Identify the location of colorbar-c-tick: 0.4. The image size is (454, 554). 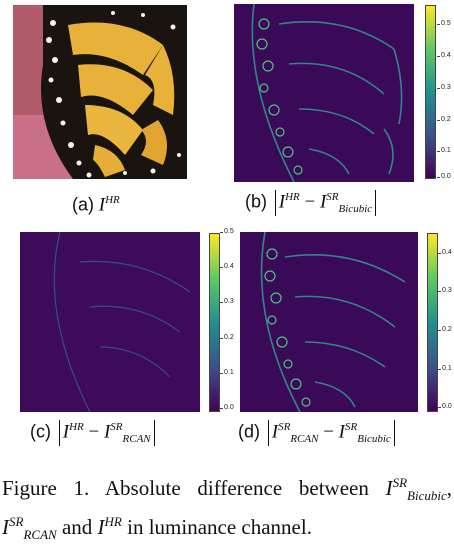
(227, 266).